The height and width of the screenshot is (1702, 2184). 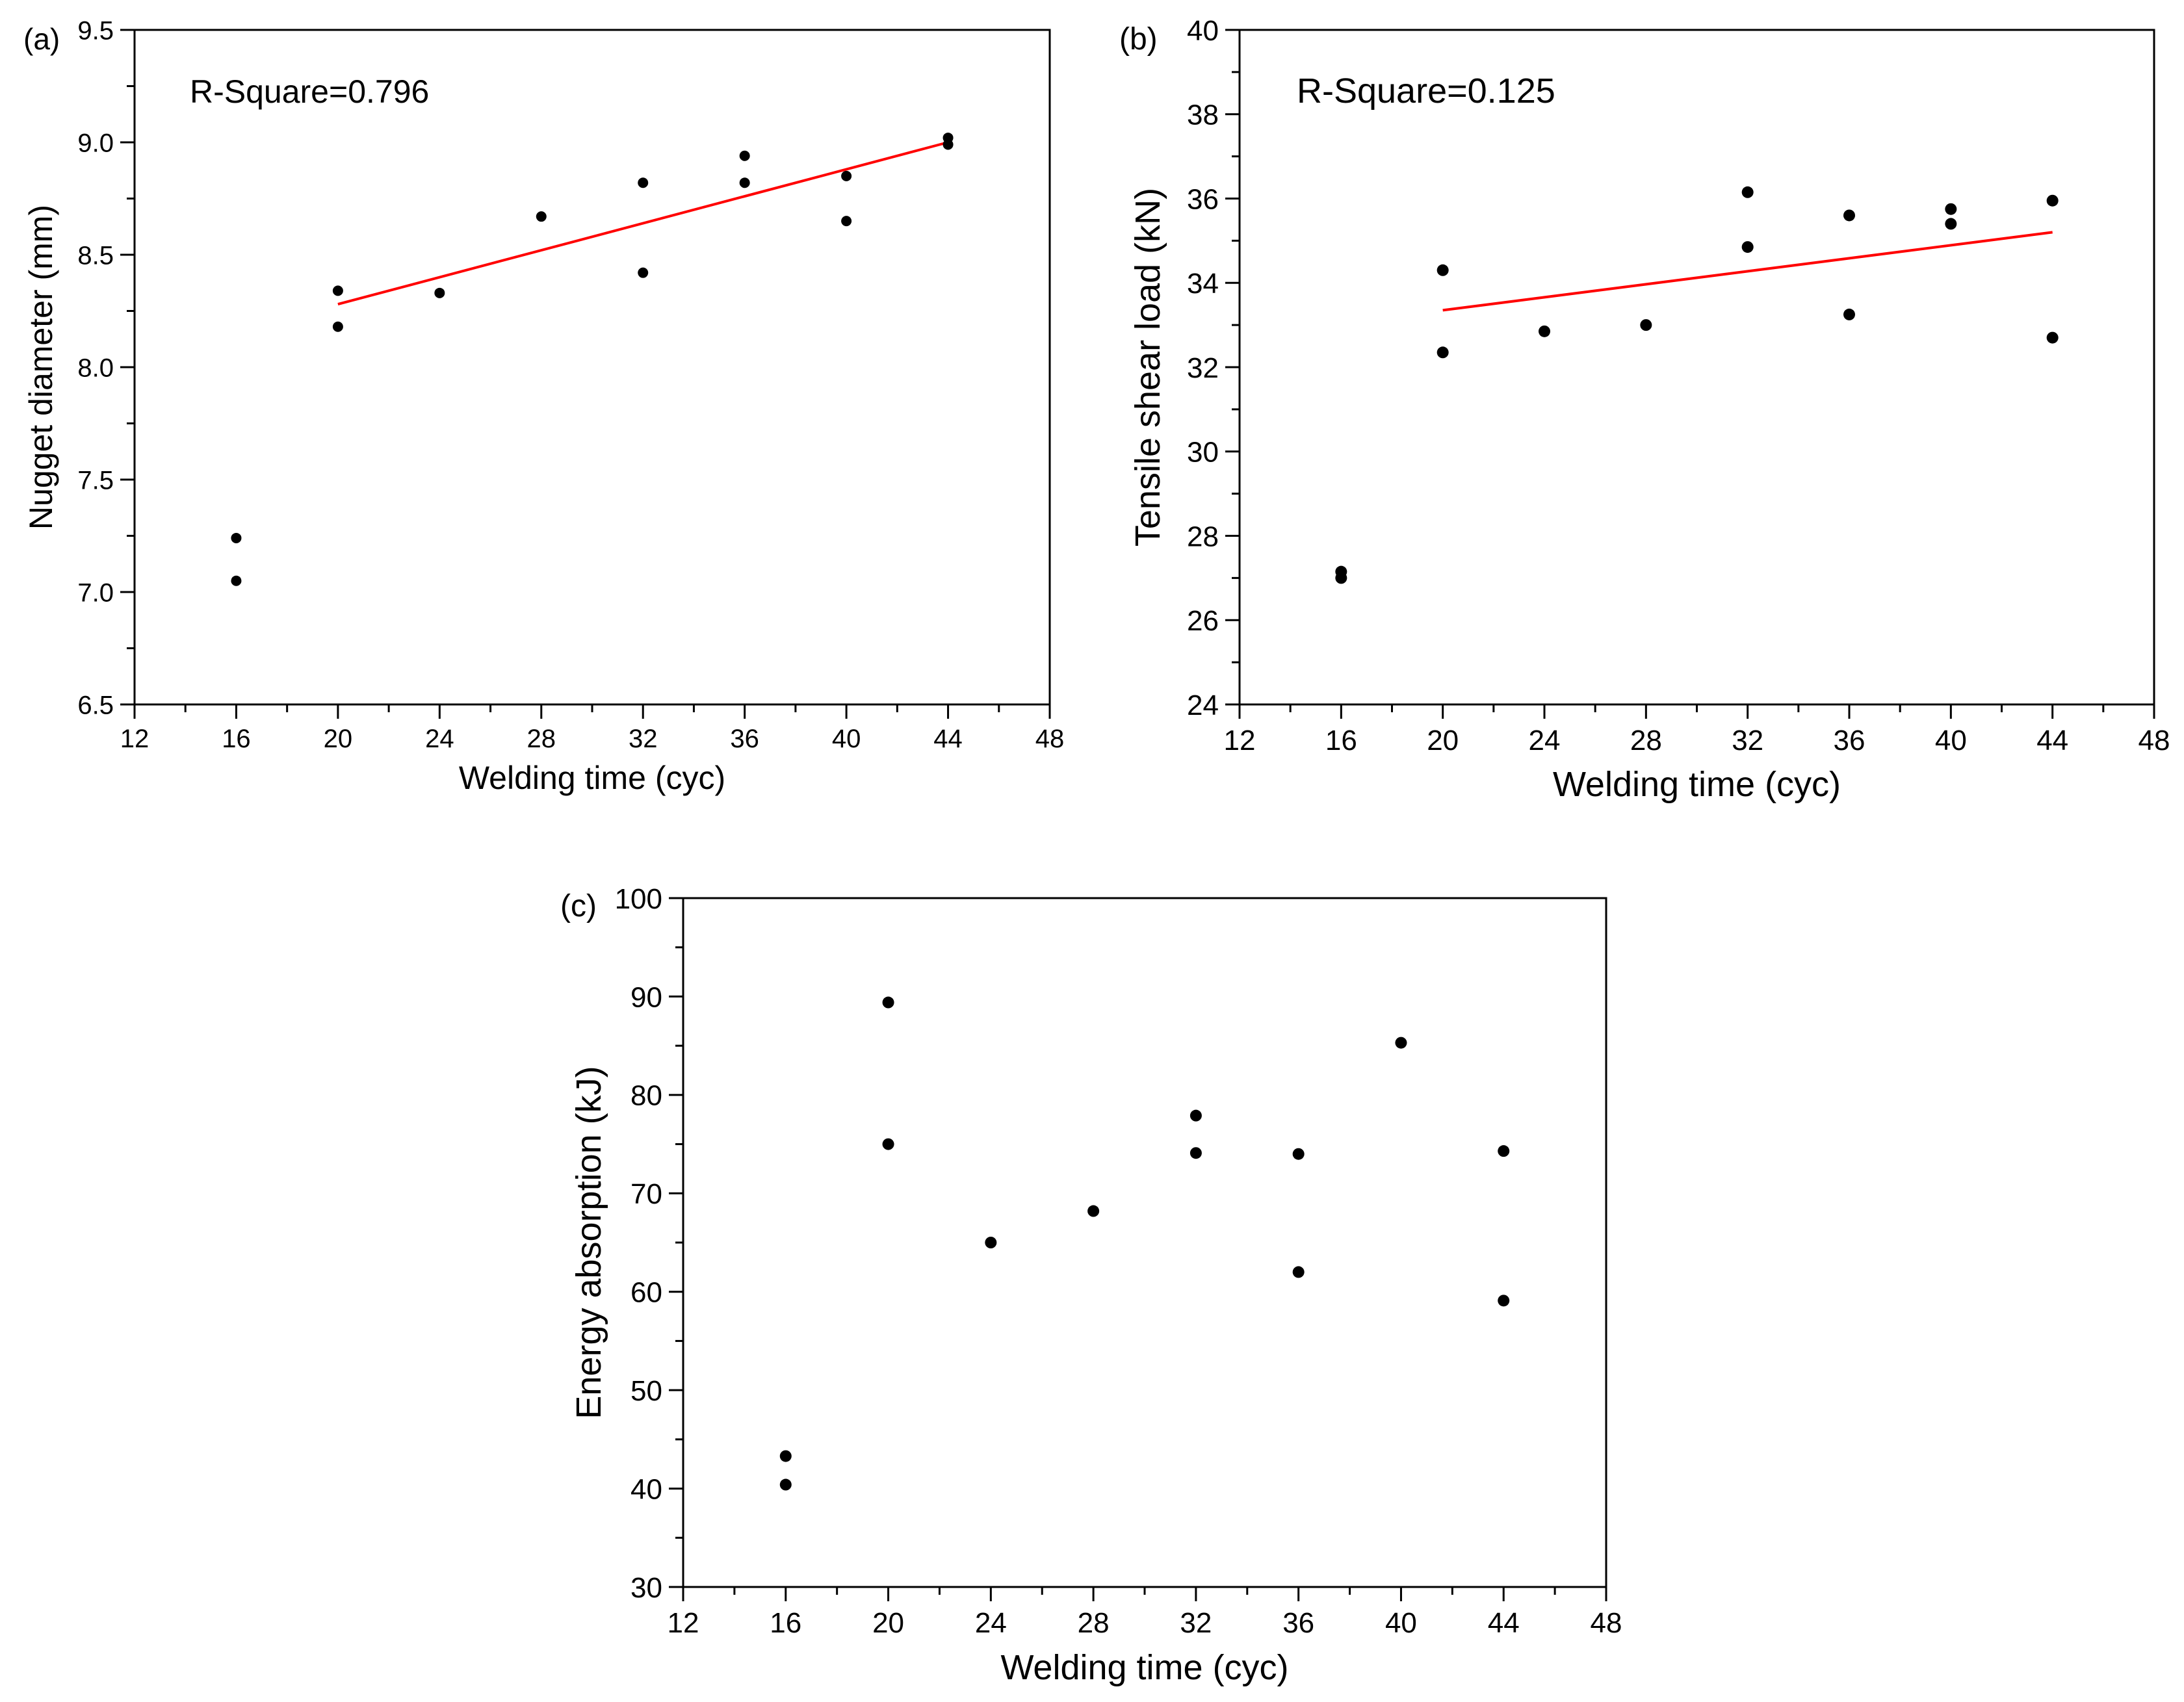 I want to click on y-tick-label: 9.5, so click(x=96, y=30).